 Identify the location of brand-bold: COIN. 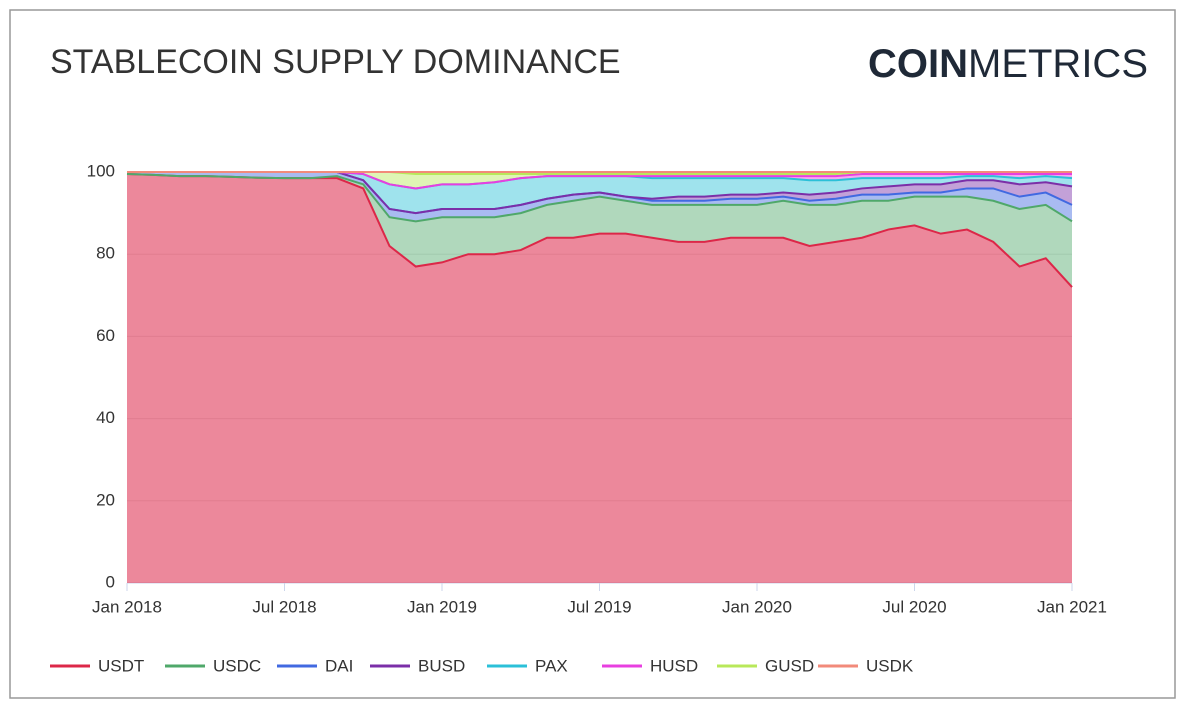
(918, 64).